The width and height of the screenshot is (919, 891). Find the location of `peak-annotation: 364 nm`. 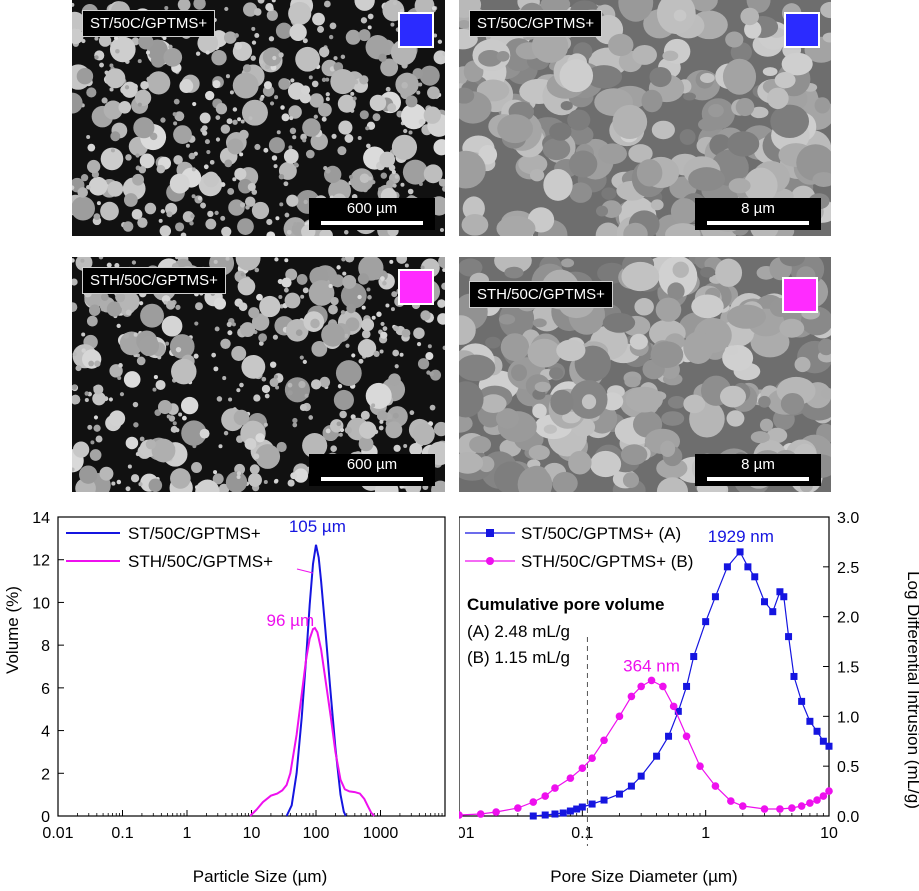

peak-annotation: 364 nm is located at coordinates (651, 665).